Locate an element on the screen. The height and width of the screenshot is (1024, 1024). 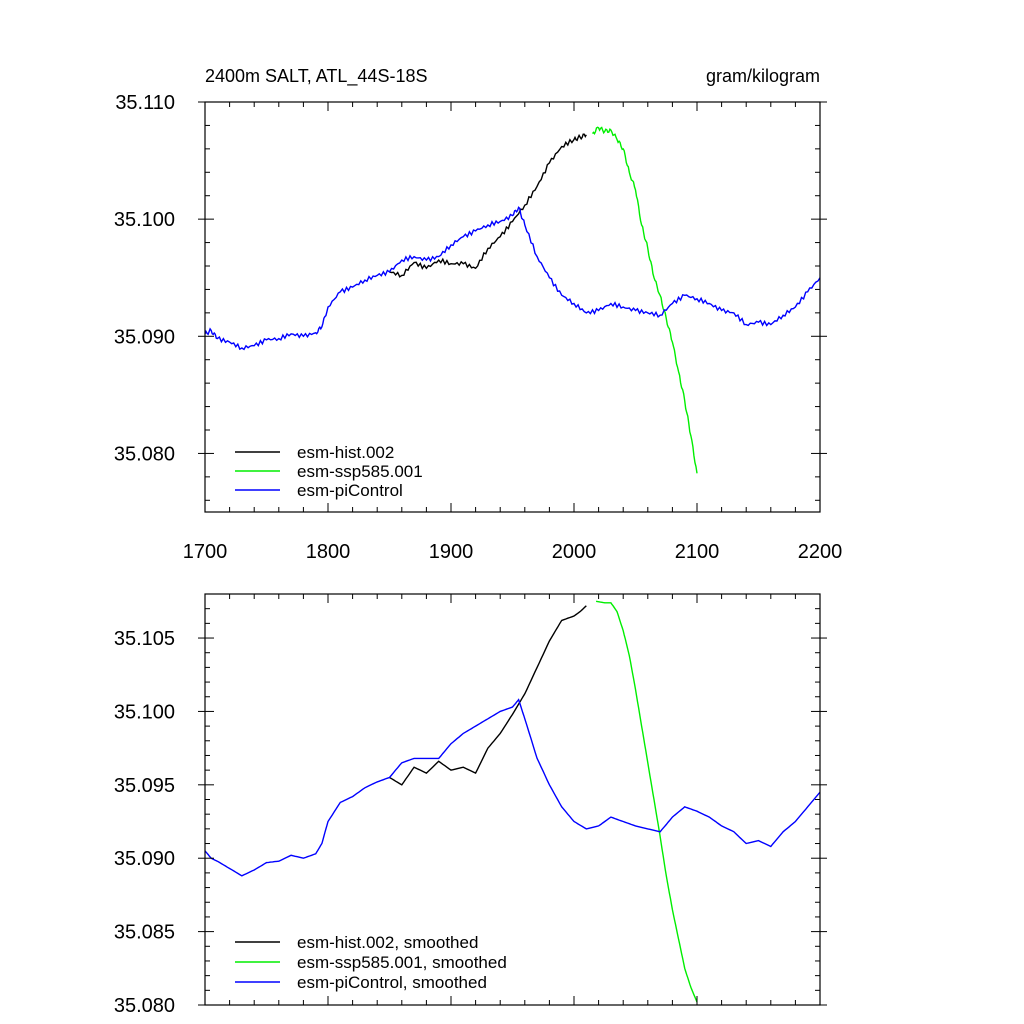
x-tick-label: 1800 is located at coordinates (328, 552).